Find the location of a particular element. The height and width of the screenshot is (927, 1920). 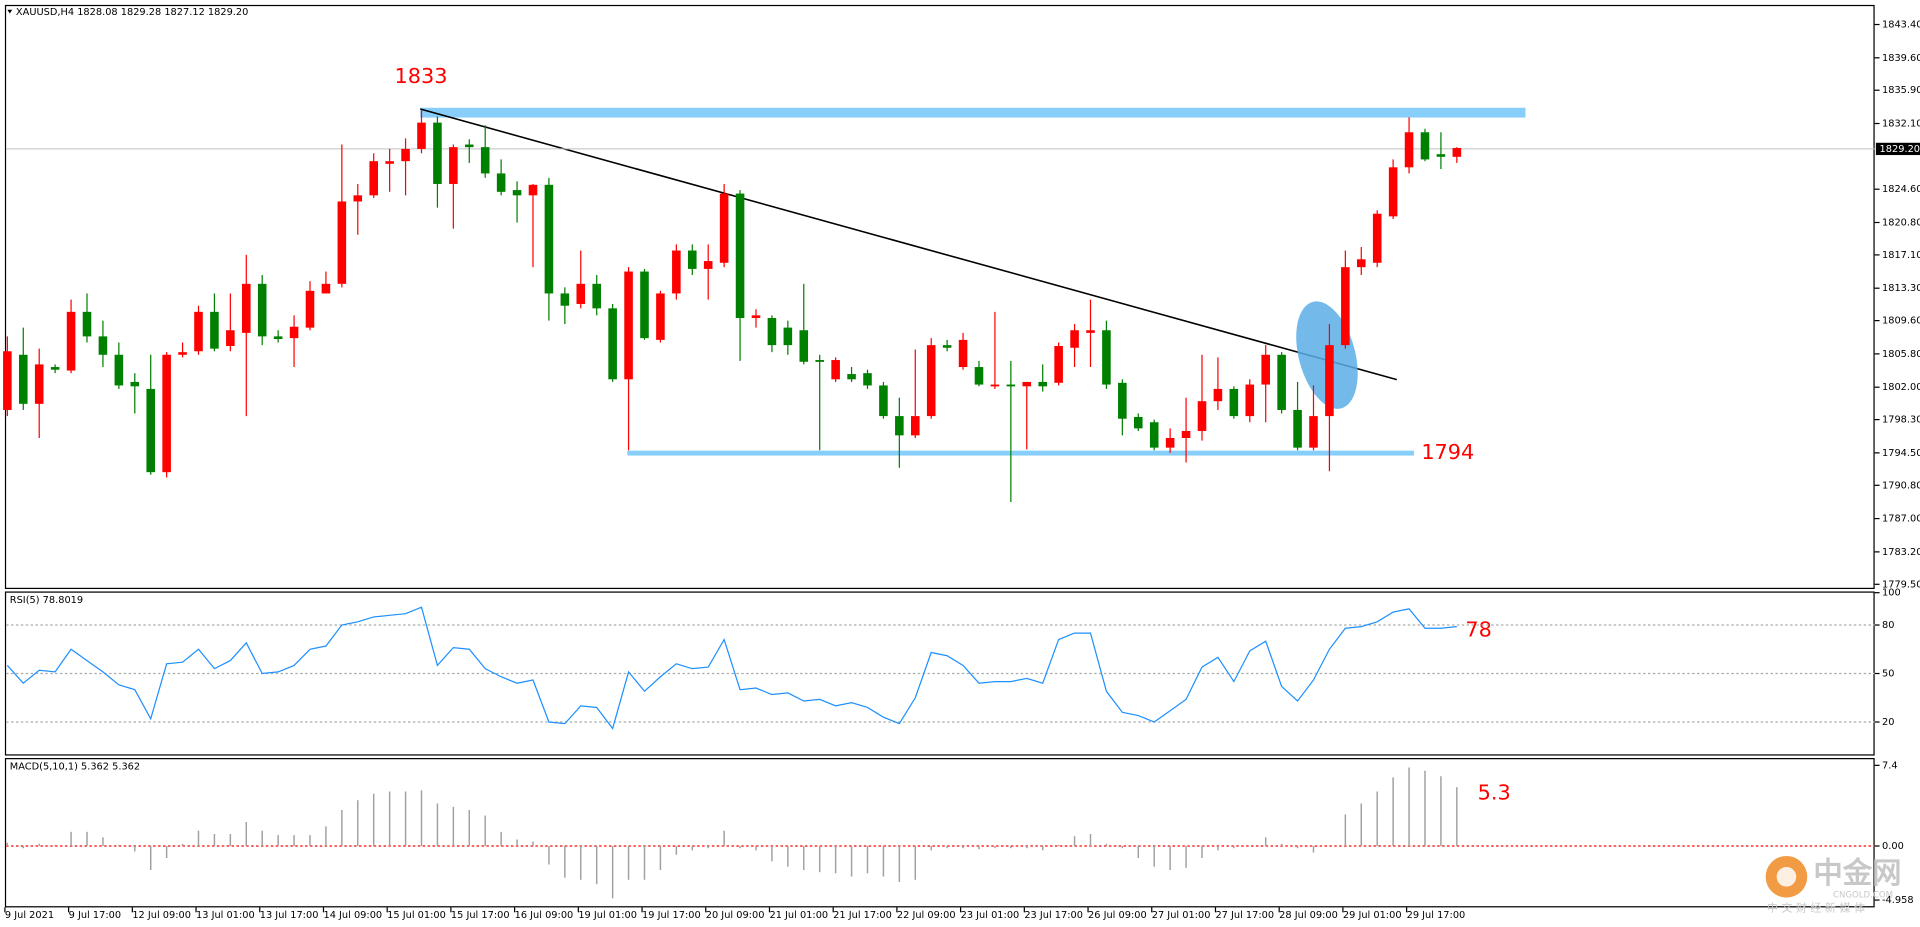

x-tick-label: 9 Jul 2021 is located at coordinates (29, 915).